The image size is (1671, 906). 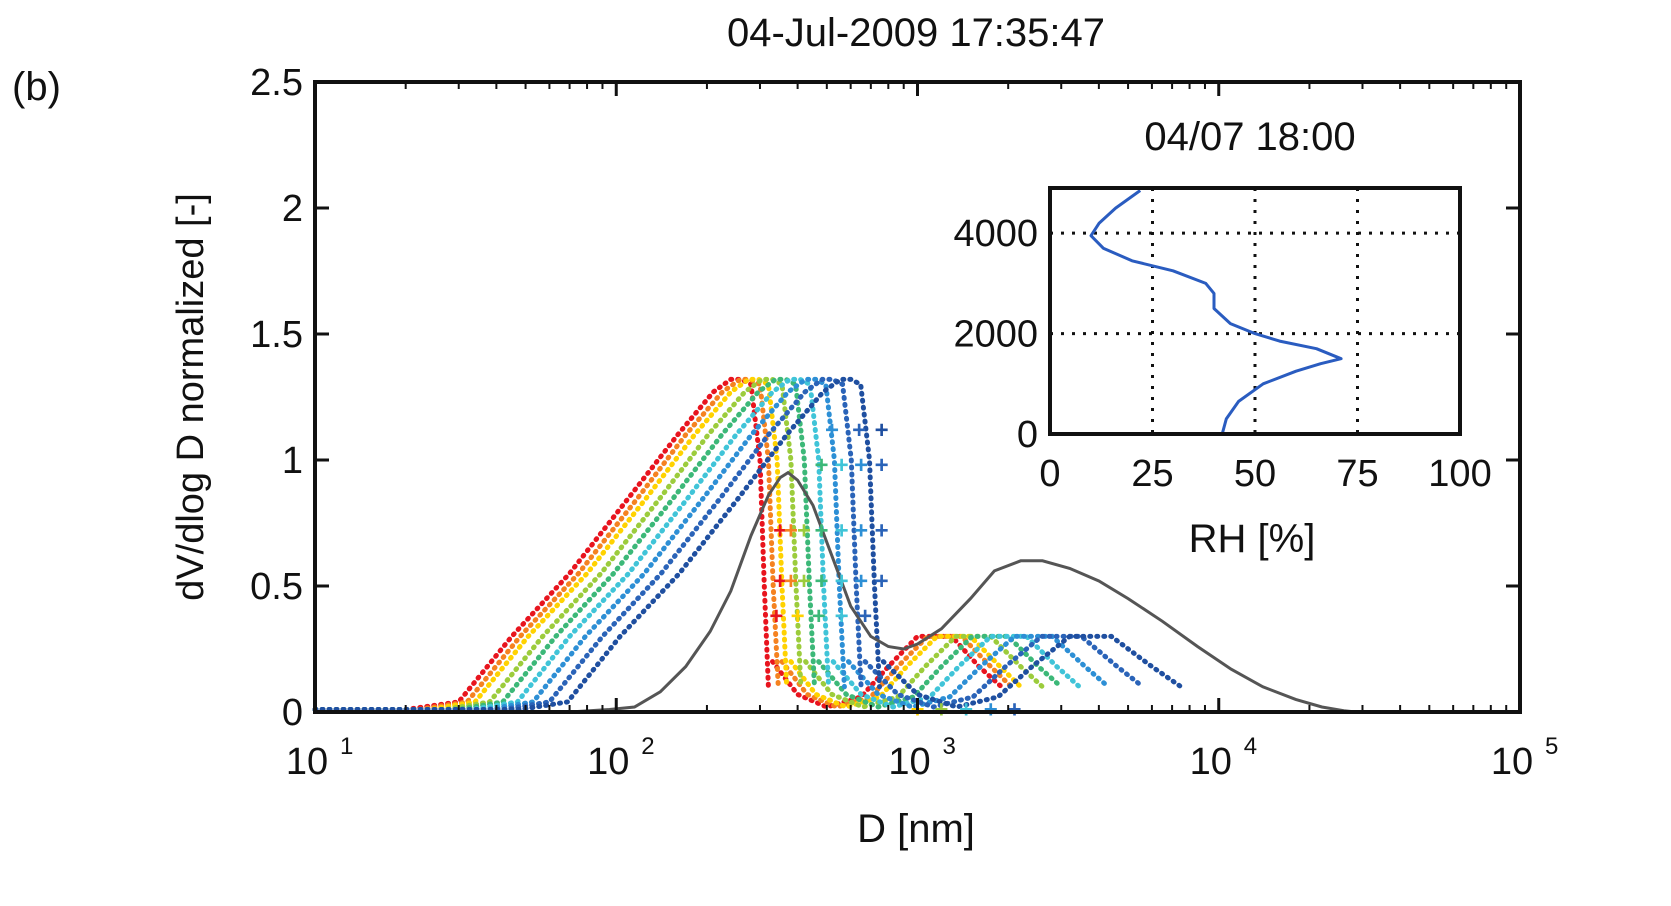 What do you see at coordinates (804, 531) in the screenshot?
I see `main-marker-4: +` at bounding box center [804, 531].